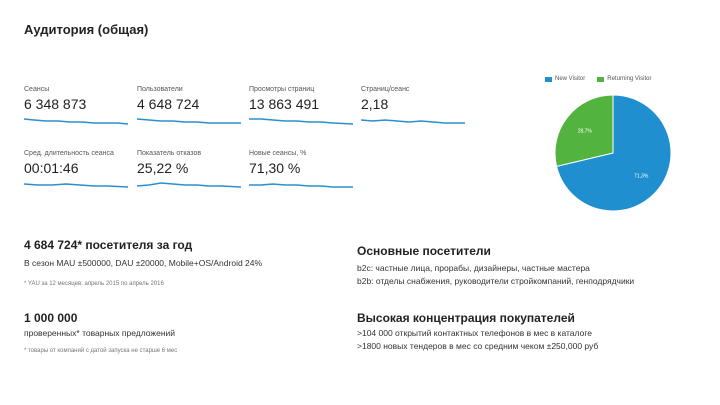 The image size is (720, 405). What do you see at coordinates (413, 121) in the screenshot?
I see `pages-per-session-sparkline` at bounding box center [413, 121].